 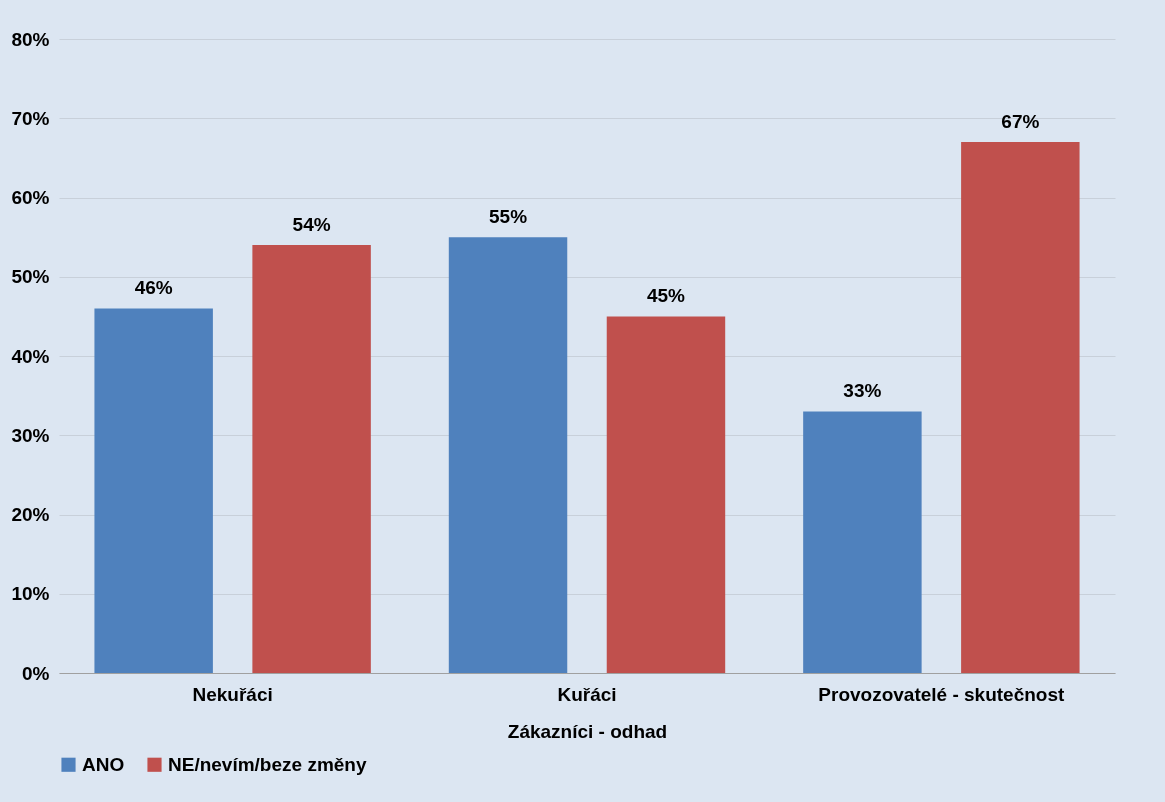 I want to click on y-tick-label: 50%, so click(x=30, y=277).